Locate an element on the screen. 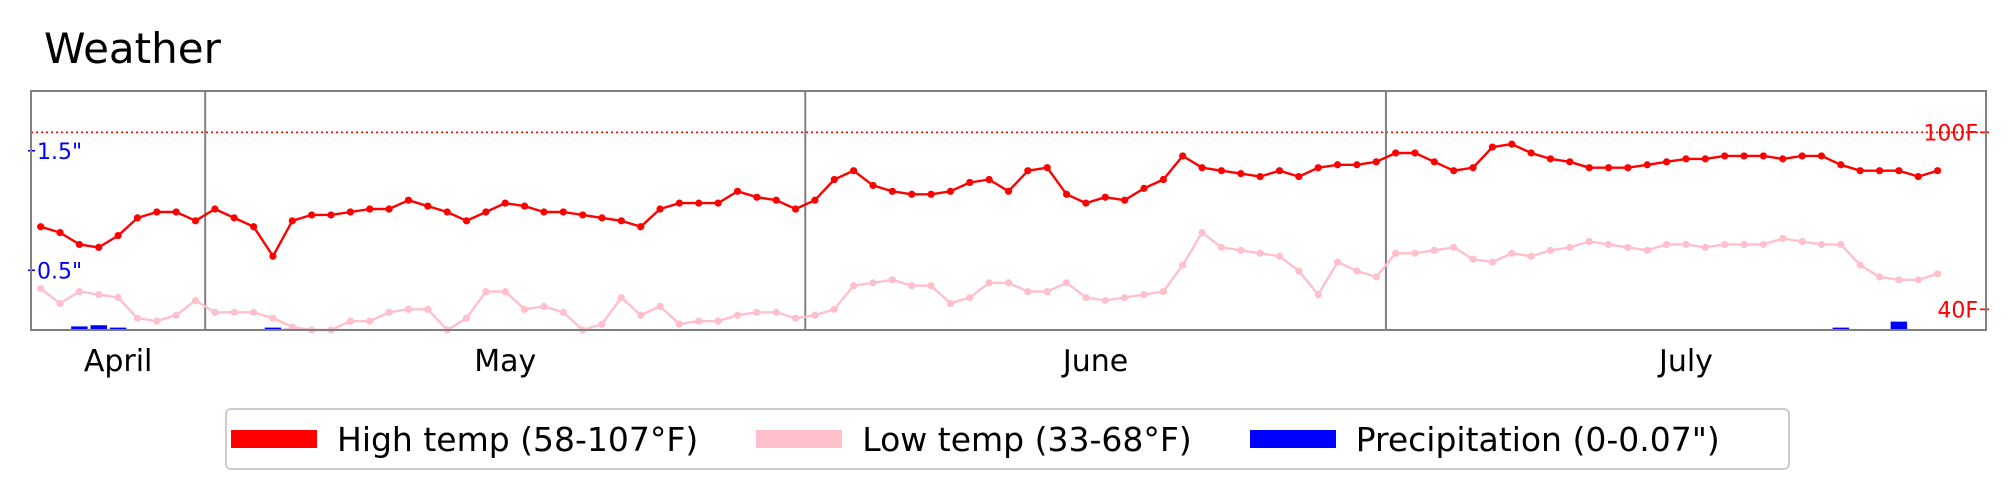 The height and width of the screenshot is (499, 2010). legend-swatch-precip is located at coordinates (1292, 439).